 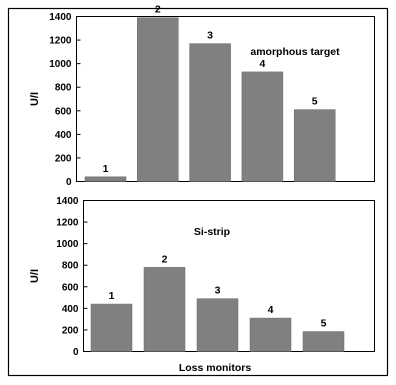 What do you see at coordinates (215, 368) in the screenshot?
I see `x-axis-label: Loss monitors` at bounding box center [215, 368].